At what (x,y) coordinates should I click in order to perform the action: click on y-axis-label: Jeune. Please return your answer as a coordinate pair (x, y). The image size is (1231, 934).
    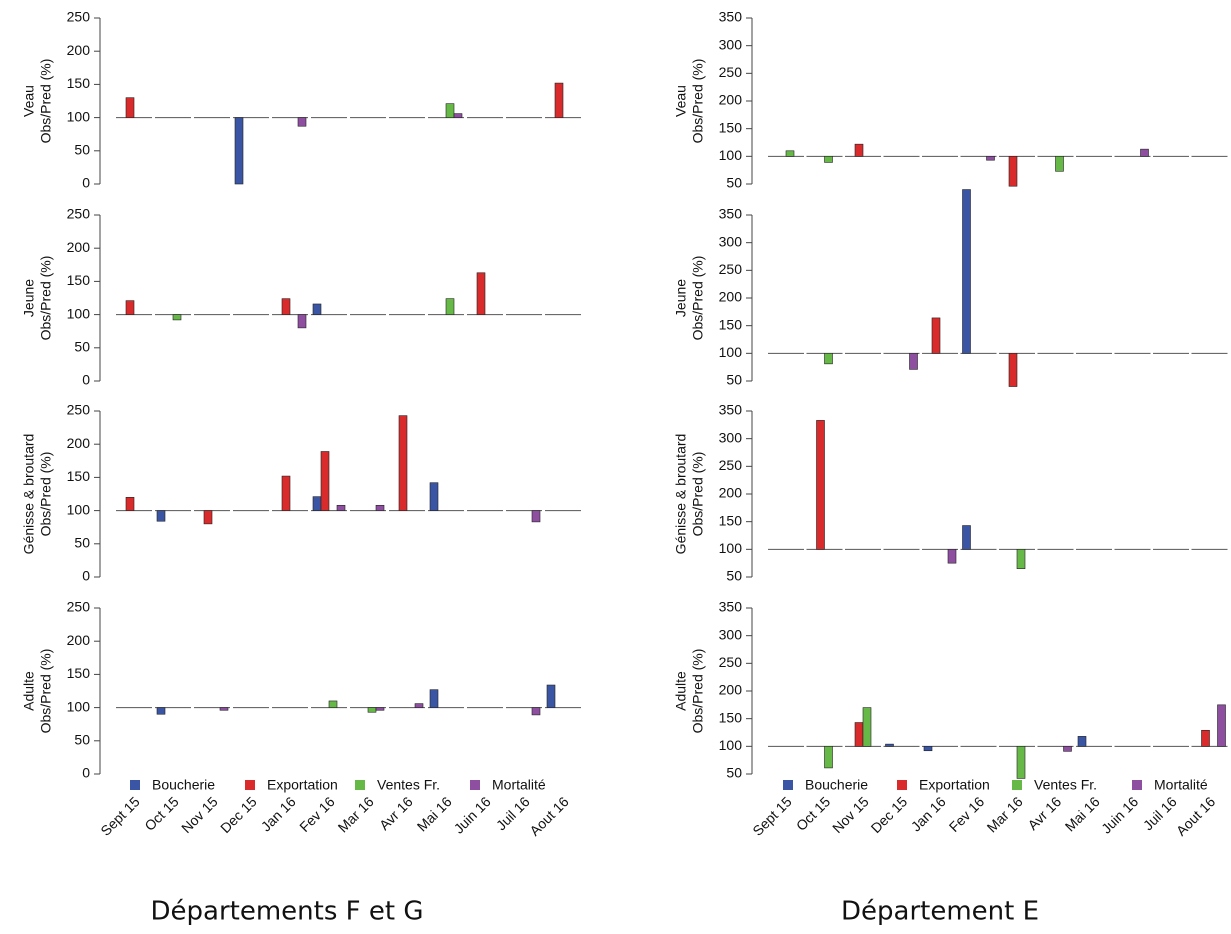
    Looking at the image, I should click on (29, 298).